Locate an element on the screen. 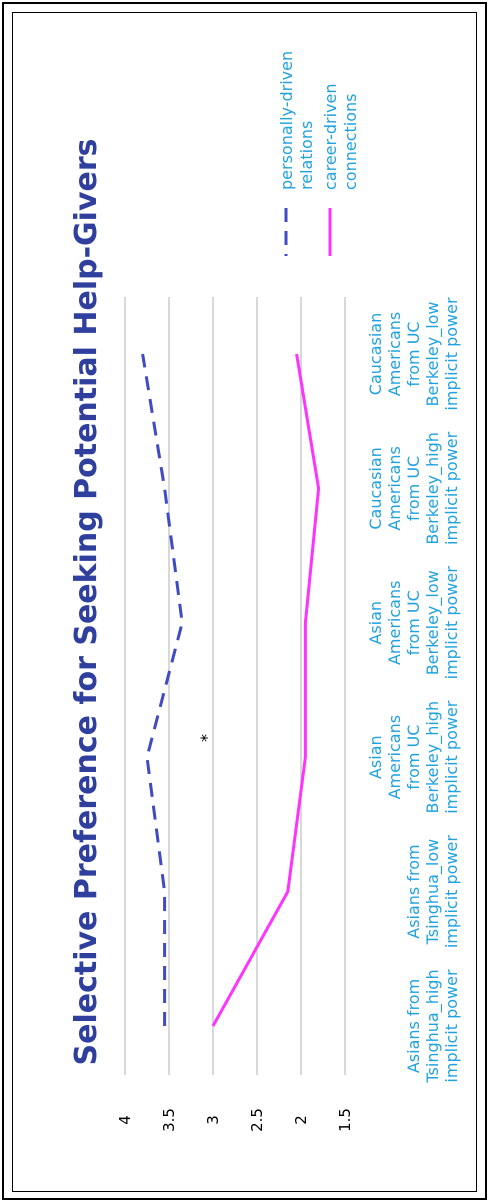  y-axis-ticks: 4 3.5 3 2.5 2 1.5 is located at coordinates (235, 1120).